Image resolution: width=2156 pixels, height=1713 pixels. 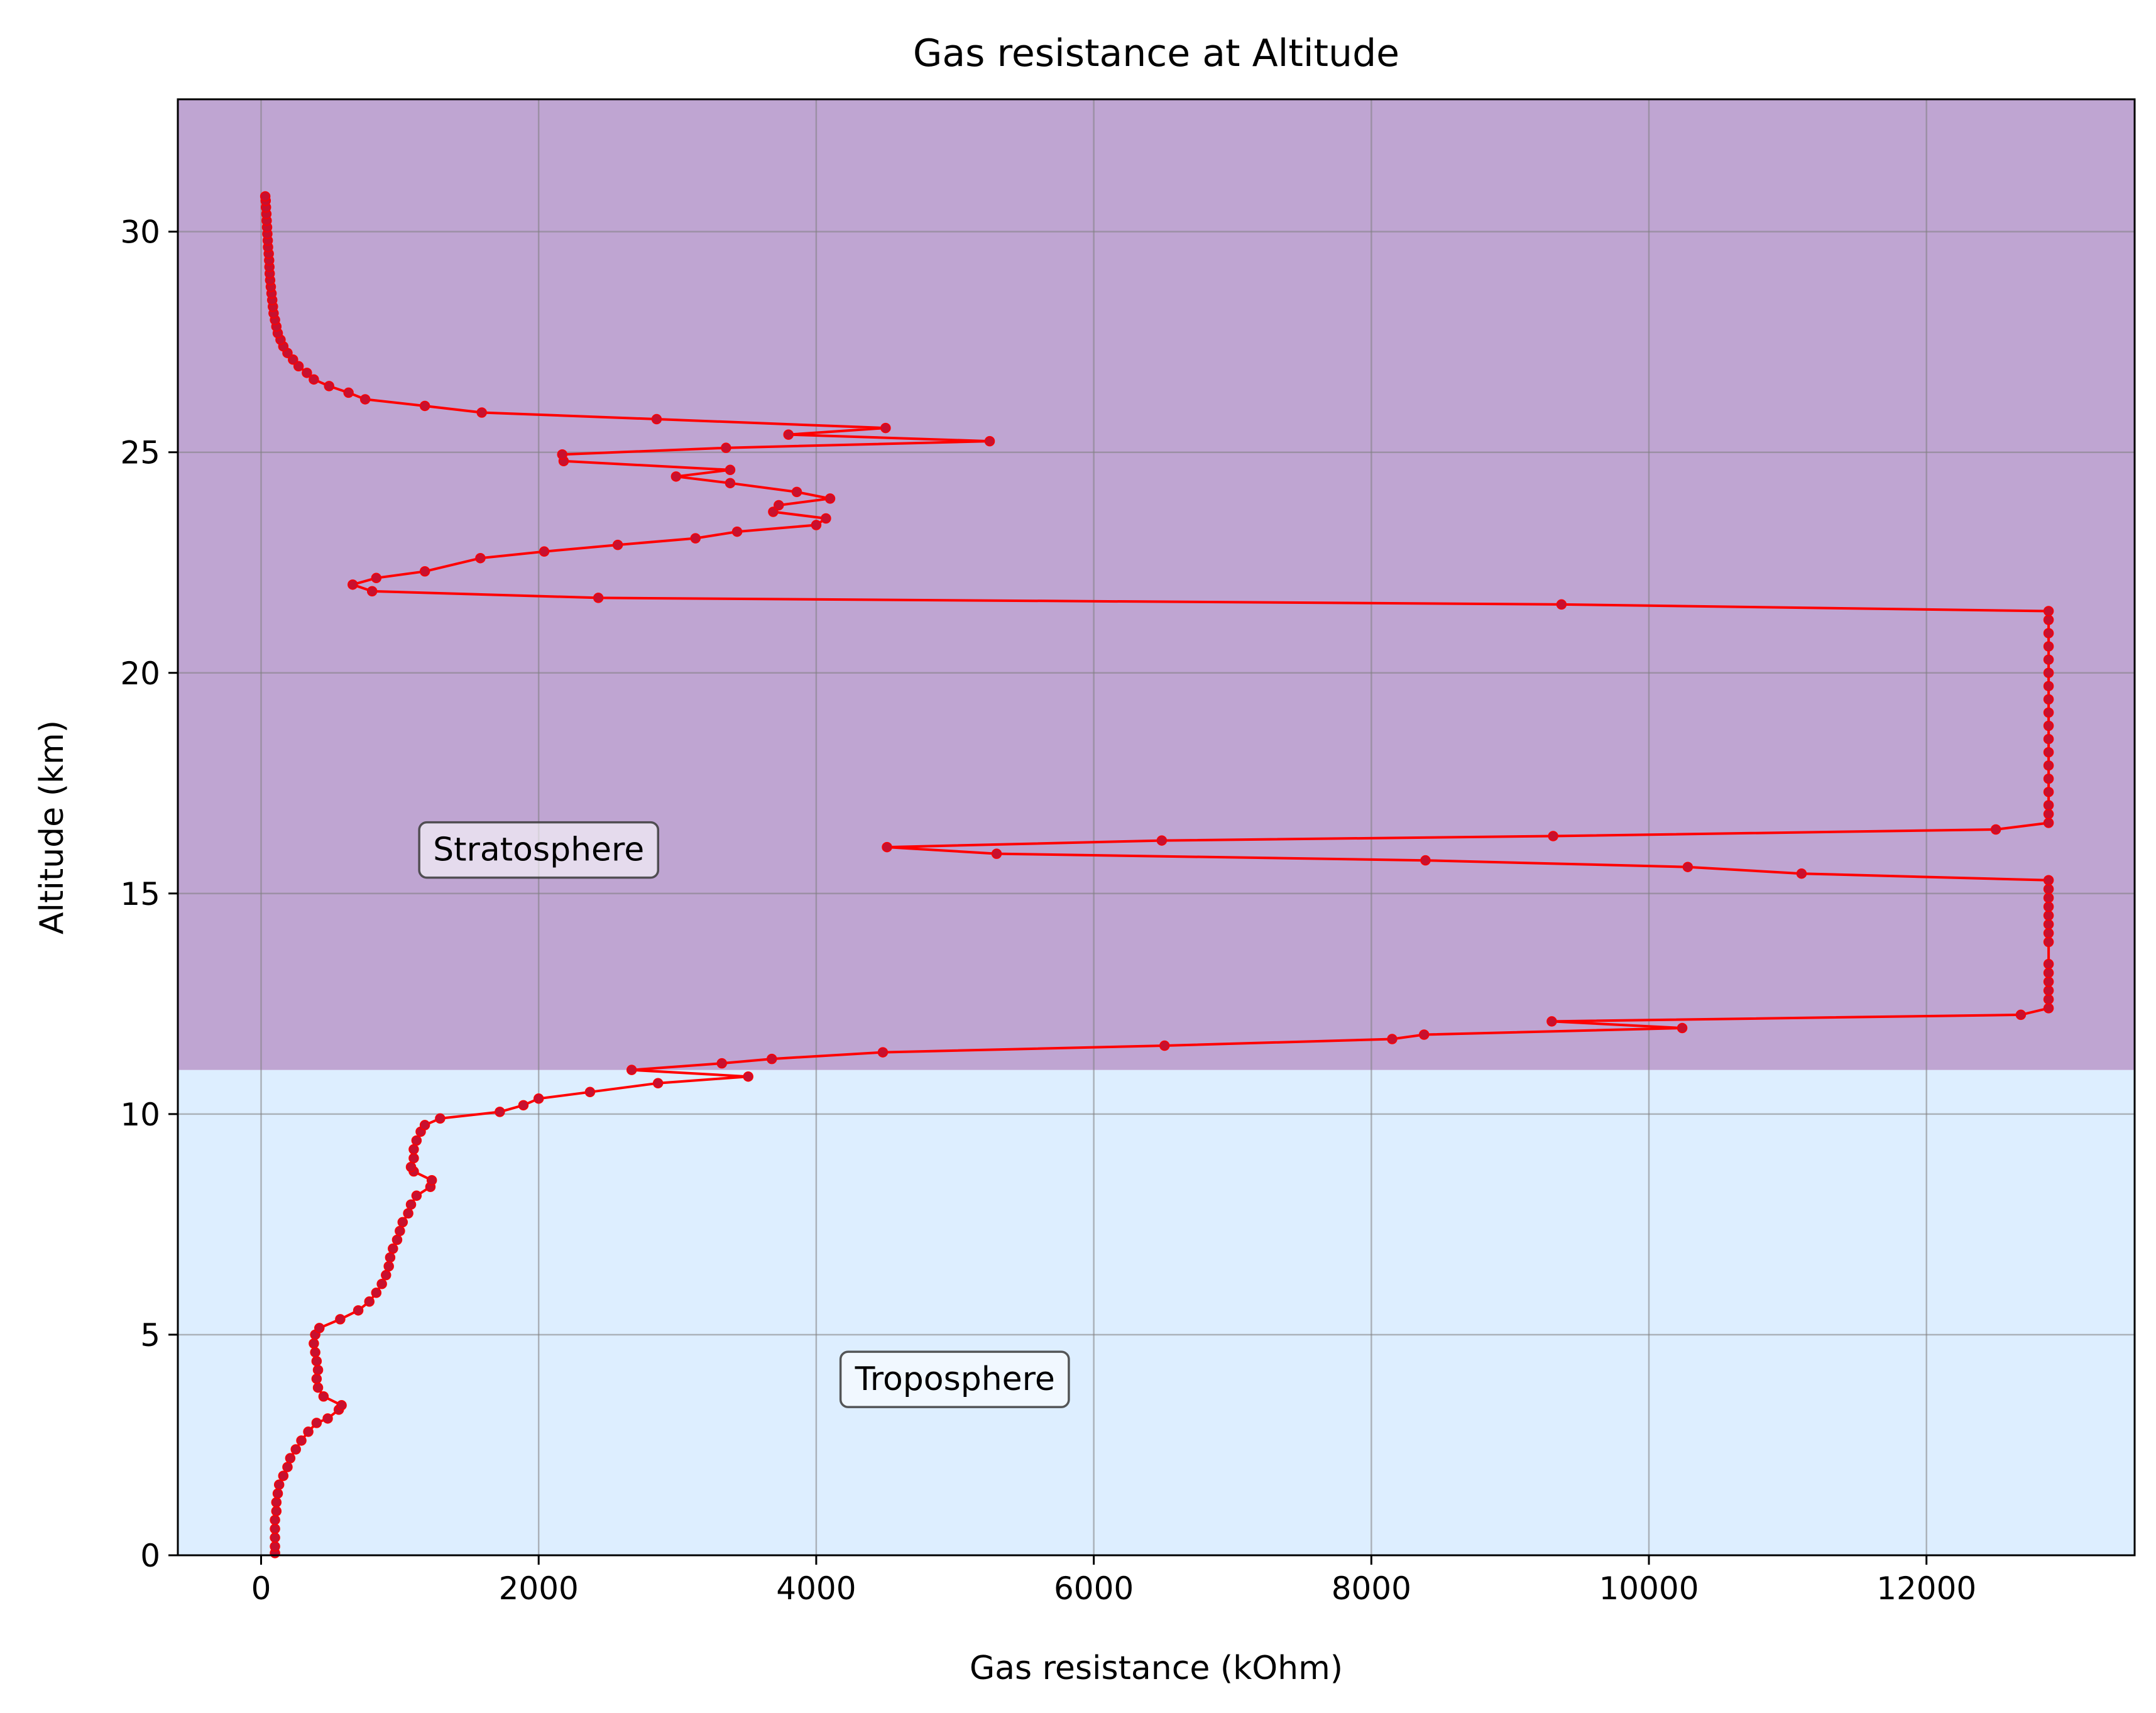 I want to click on x-axis-ticks: 0 2000 4000 6000 8000 10000 12000, so click(x=1113, y=1581).